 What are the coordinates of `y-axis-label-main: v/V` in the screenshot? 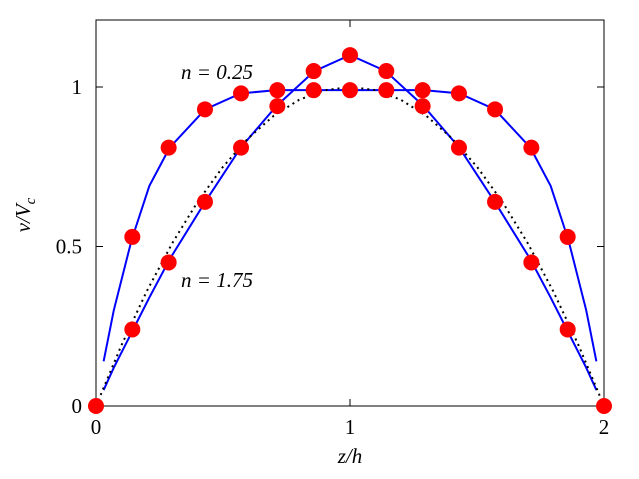 It's located at (23, 217).